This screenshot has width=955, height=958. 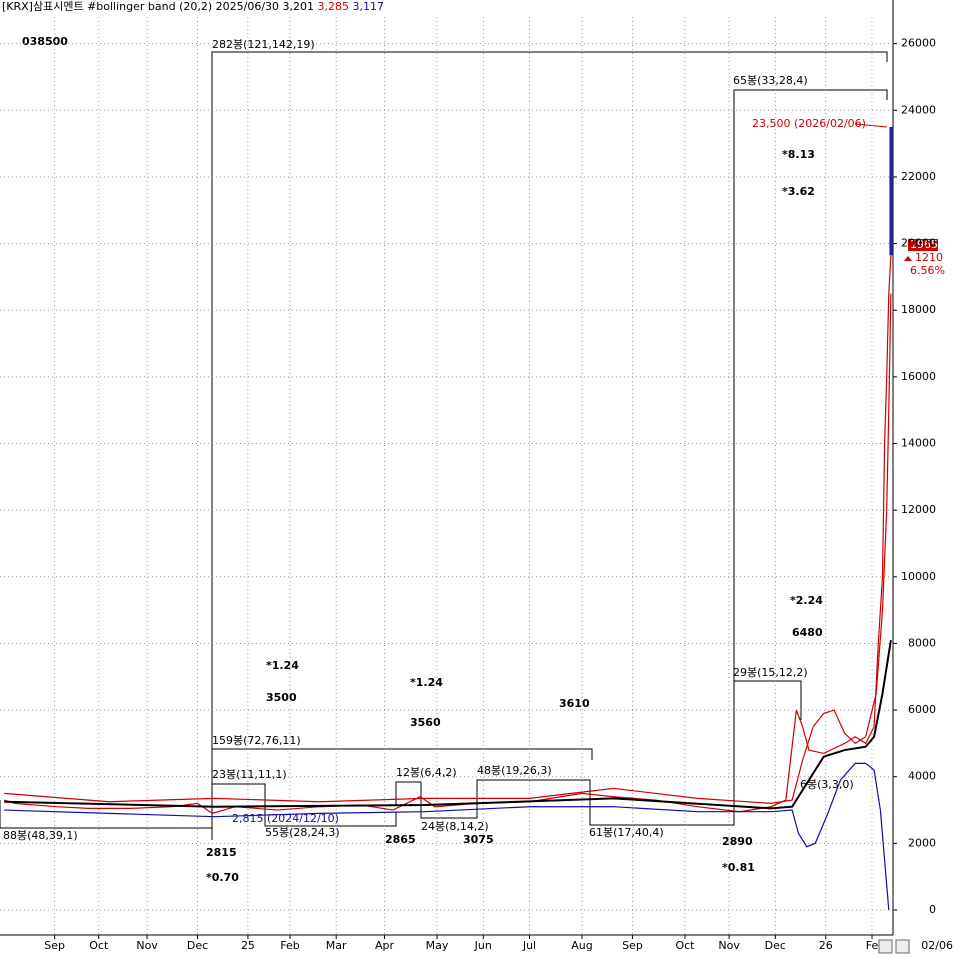 I want to click on x-tick-label: May, so click(x=437, y=945).